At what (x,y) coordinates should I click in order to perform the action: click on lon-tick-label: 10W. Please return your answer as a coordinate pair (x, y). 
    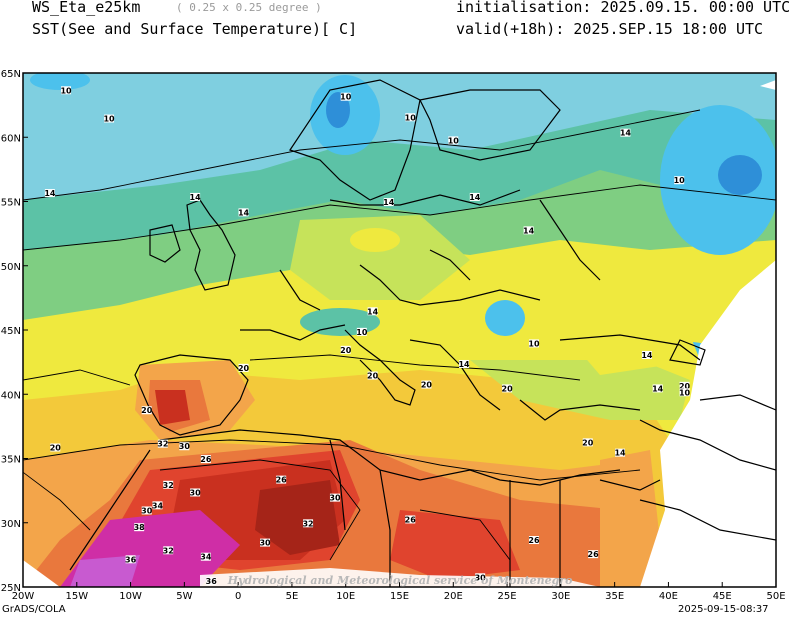
    Looking at the image, I should click on (130, 596).